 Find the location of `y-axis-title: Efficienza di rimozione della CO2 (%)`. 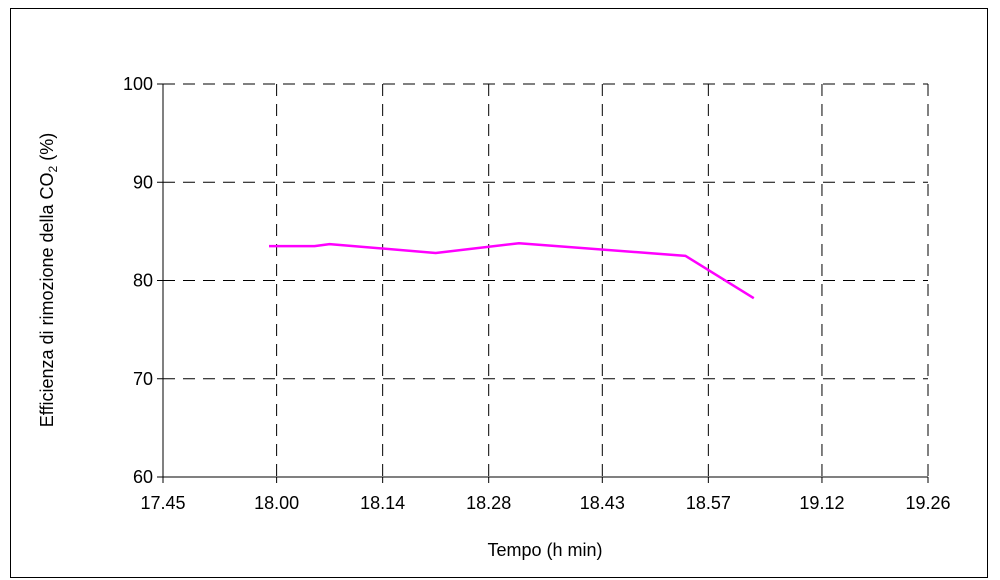

y-axis-title: Efficienza di rimozione della CO2 (%) is located at coordinates (48, 280).